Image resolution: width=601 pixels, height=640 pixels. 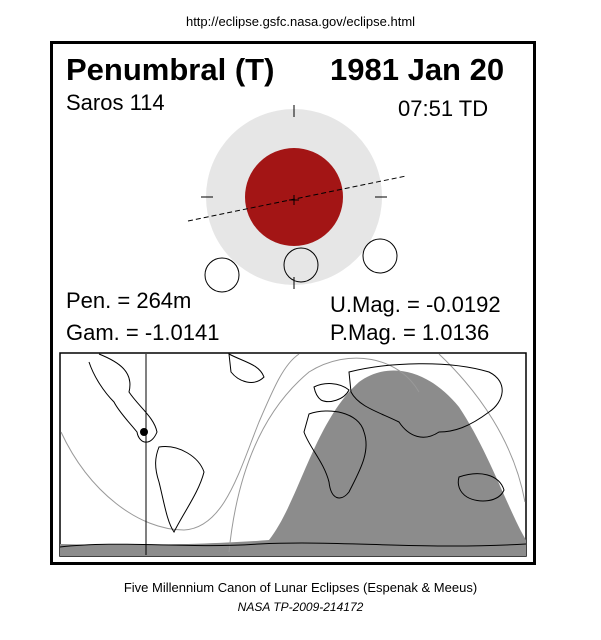 What do you see at coordinates (246, 368) in the screenshot?
I see `greenland` at bounding box center [246, 368].